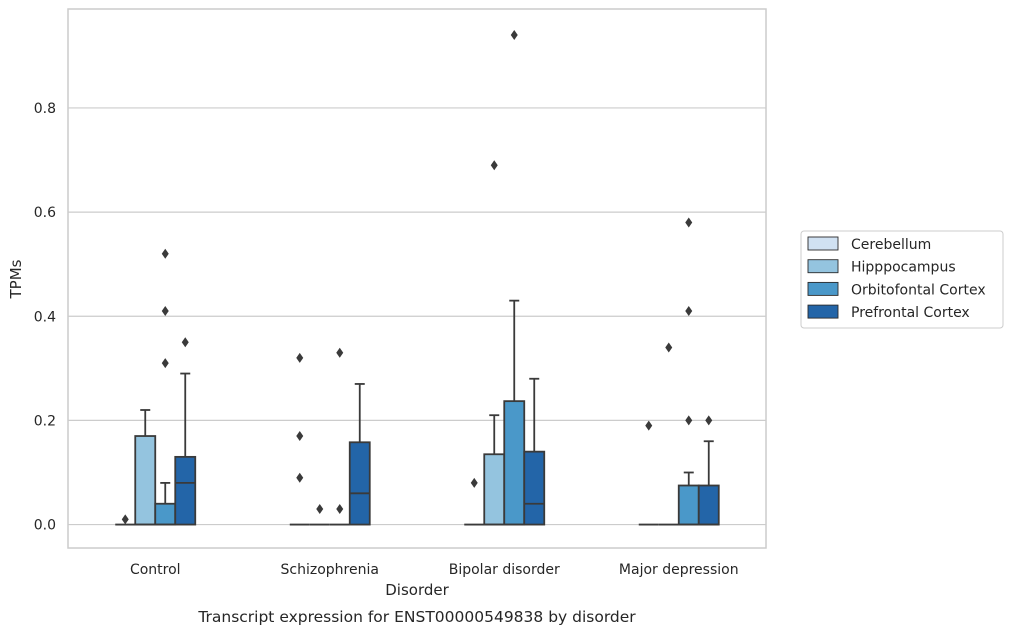 This screenshot has height=634, width=1014. I want to click on legend-label: Prefrontal Cortex, so click(910, 313).